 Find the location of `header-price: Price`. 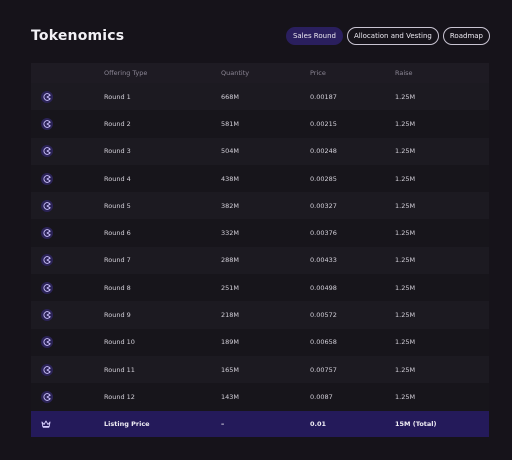

header-price: Price is located at coordinates (318, 73).